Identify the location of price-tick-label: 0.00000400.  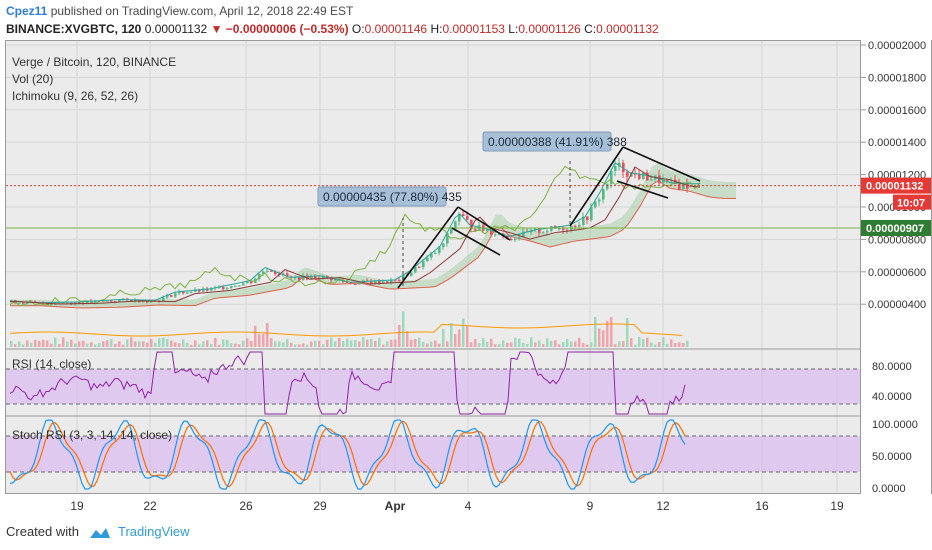
(897, 305).